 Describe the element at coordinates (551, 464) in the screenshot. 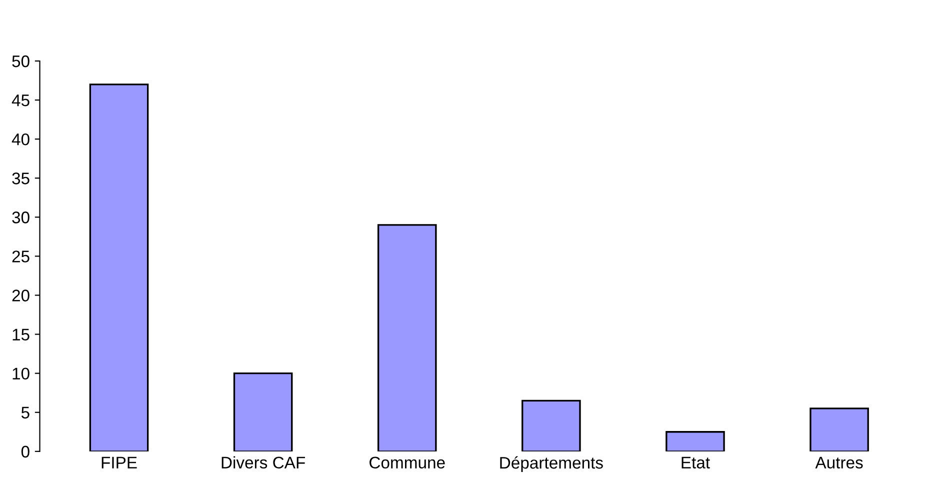

I see `x-tick-label: Départements` at that location.